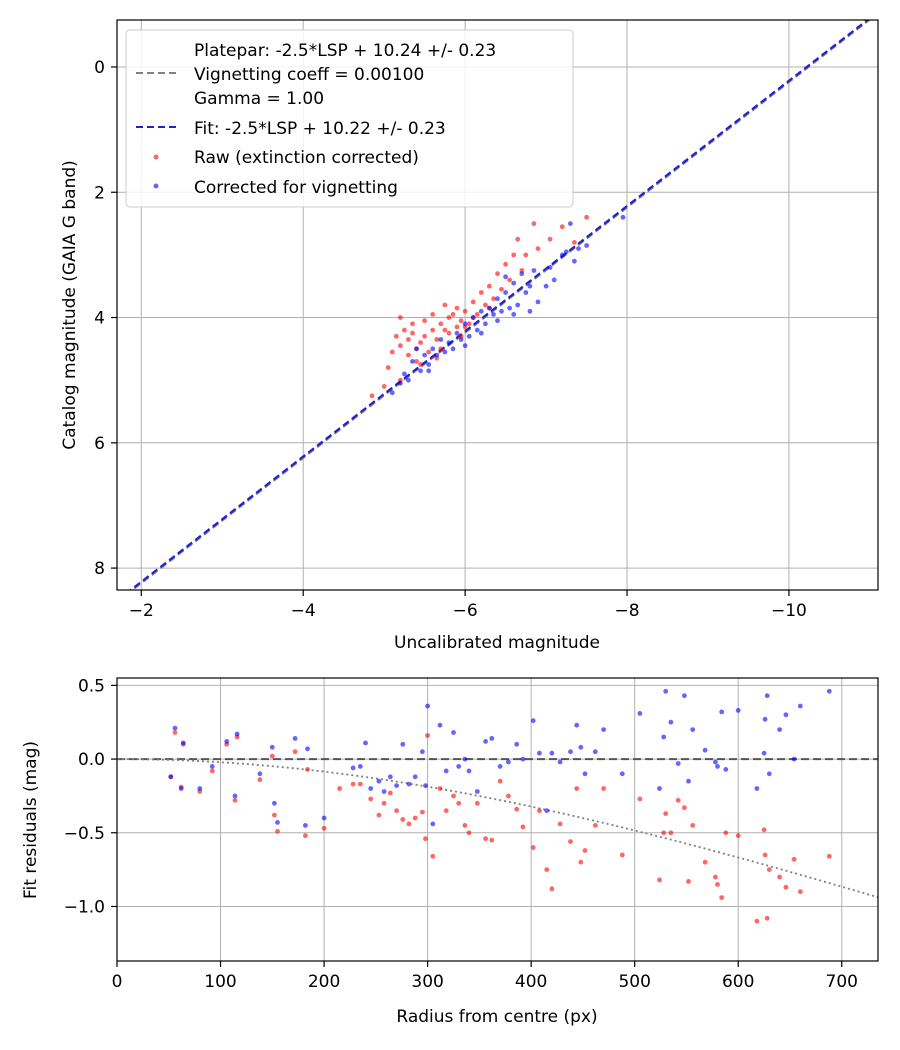  Describe the element at coordinates (99, 319) in the screenshot. I see `y-tick-label: 4` at that location.